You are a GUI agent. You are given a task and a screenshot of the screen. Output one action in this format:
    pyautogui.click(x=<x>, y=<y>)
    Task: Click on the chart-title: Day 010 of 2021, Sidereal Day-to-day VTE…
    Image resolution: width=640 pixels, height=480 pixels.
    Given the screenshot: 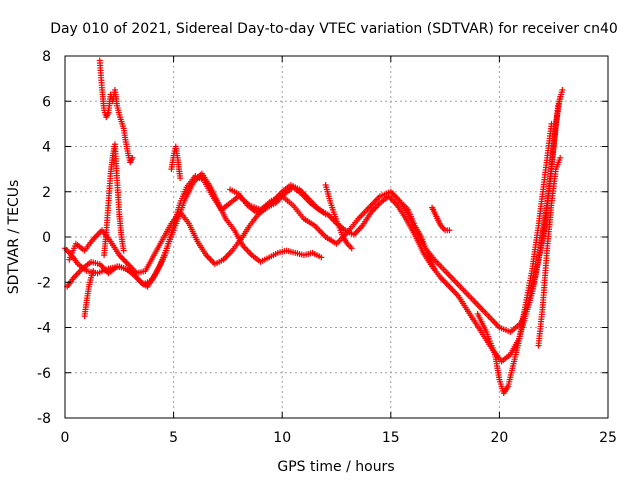 What is the action you would take?
    pyautogui.click(x=334, y=29)
    